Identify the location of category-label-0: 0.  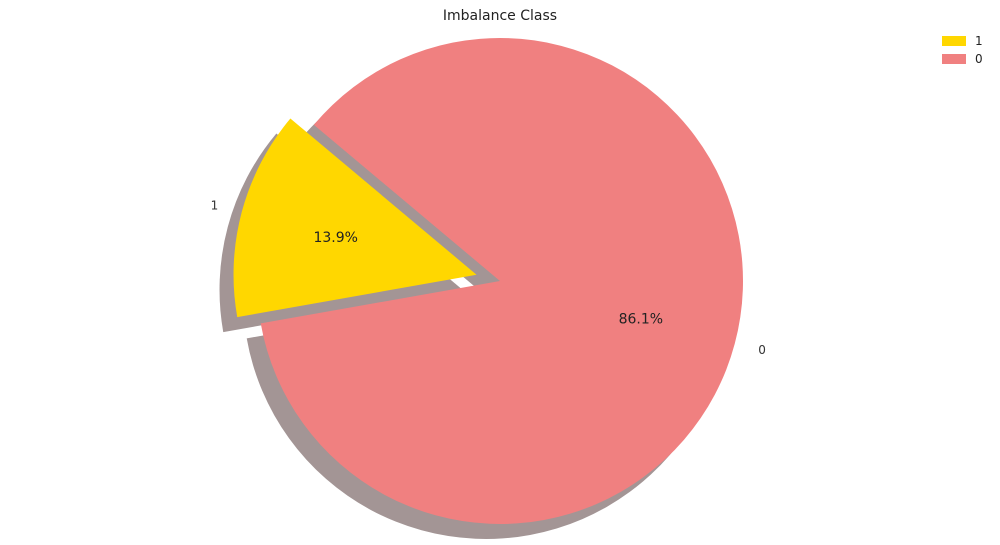
(762, 350).